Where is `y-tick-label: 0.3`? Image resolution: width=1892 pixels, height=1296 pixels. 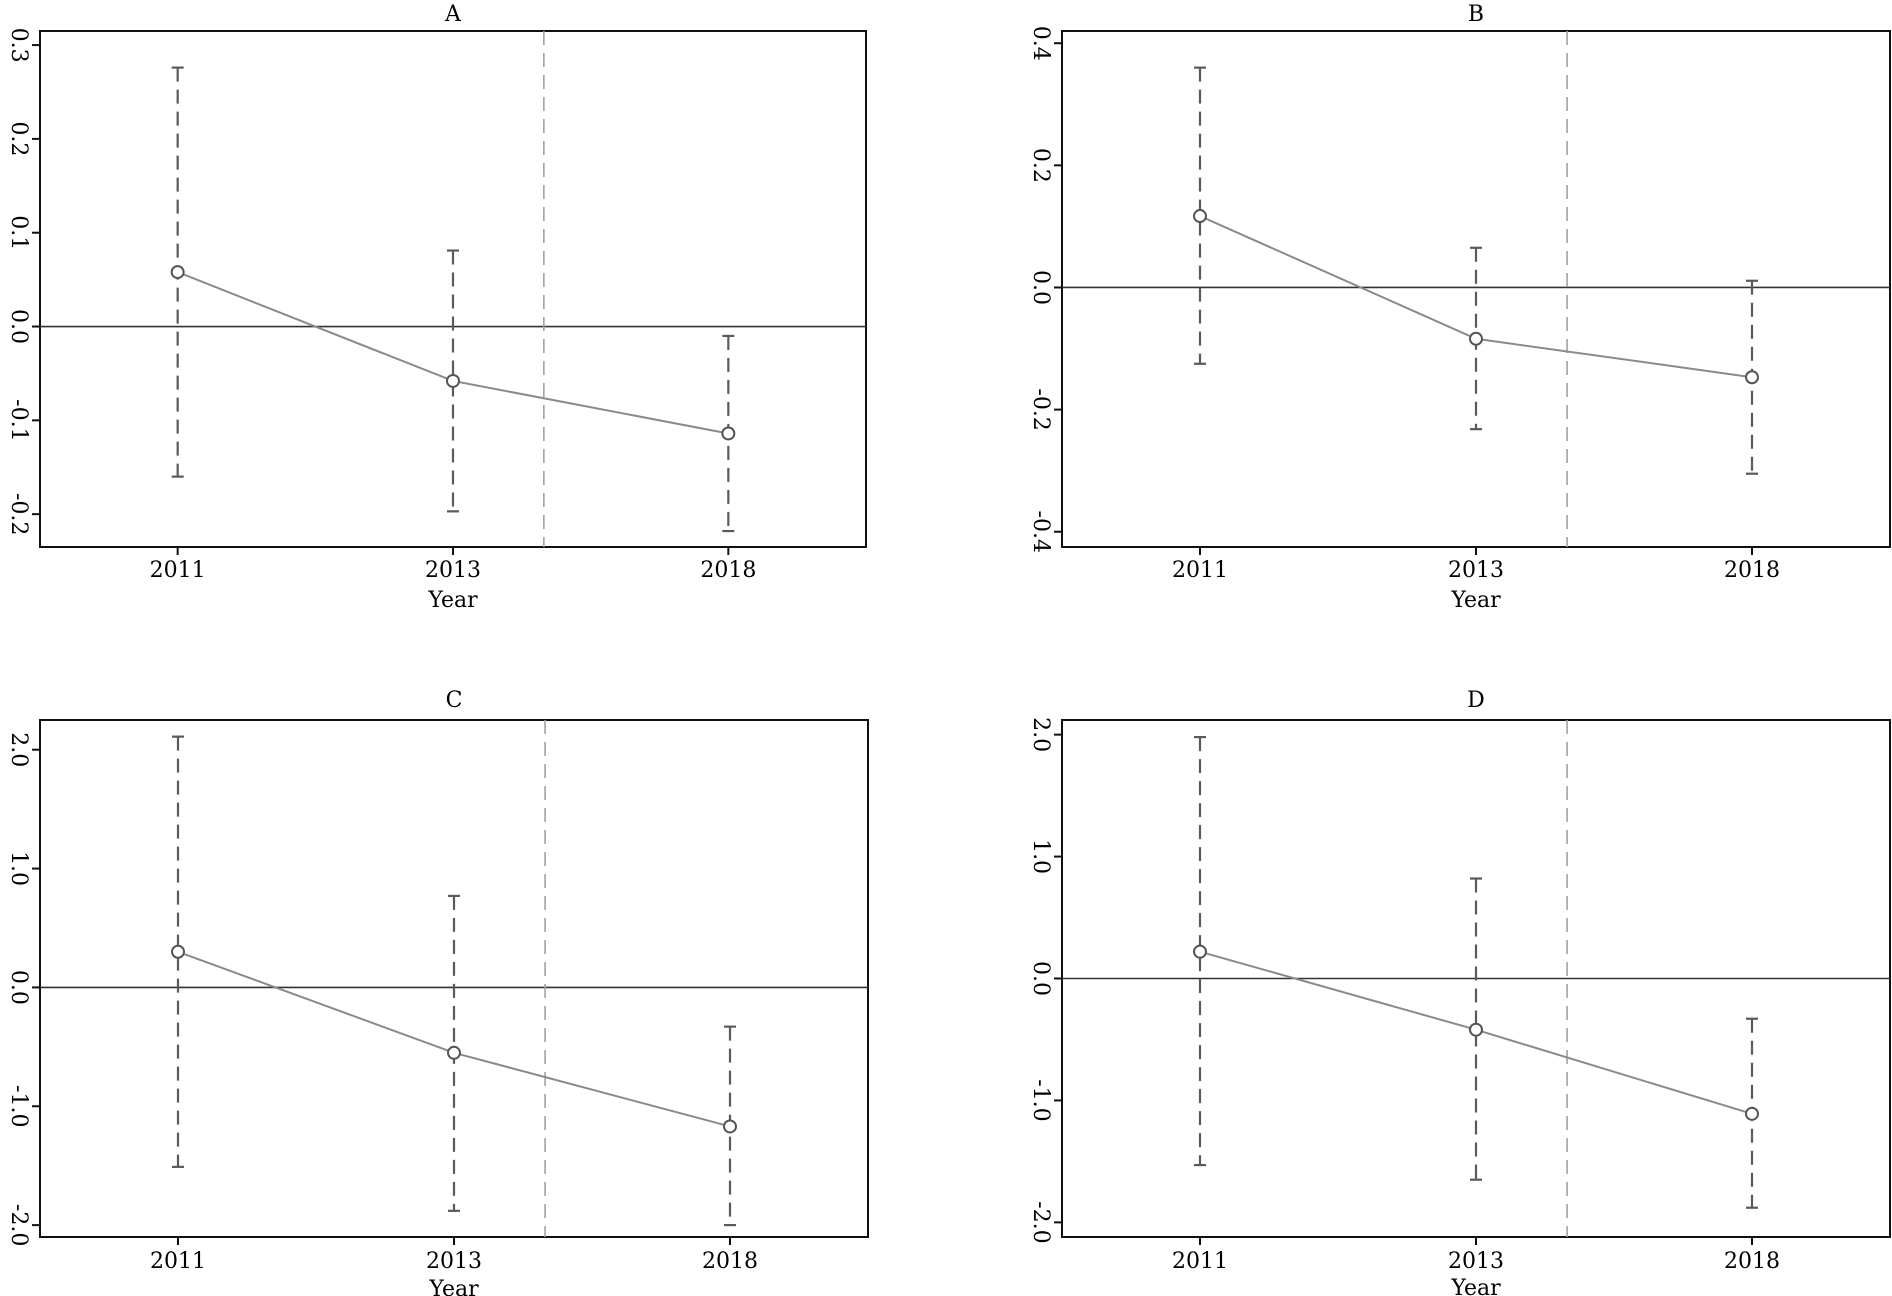 y-tick-label: 0.3 is located at coordinates (18, 45).